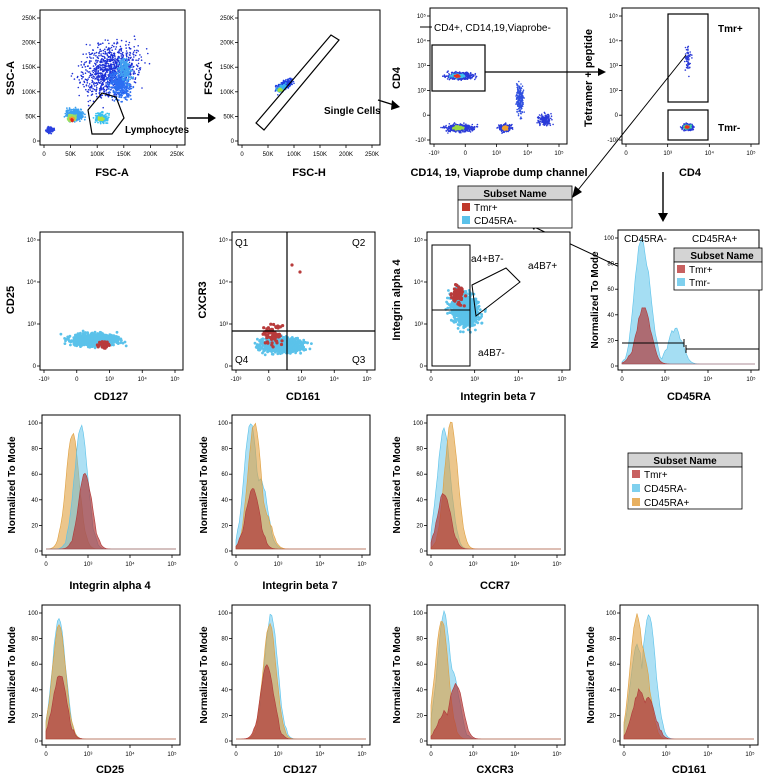 The width and height of the screenshot is (765, 779). What do you see at coordinates (352, 111) in the screenshot?
I see `gate-label-single-cells: Single Cells` at bounding box center [352, 111].